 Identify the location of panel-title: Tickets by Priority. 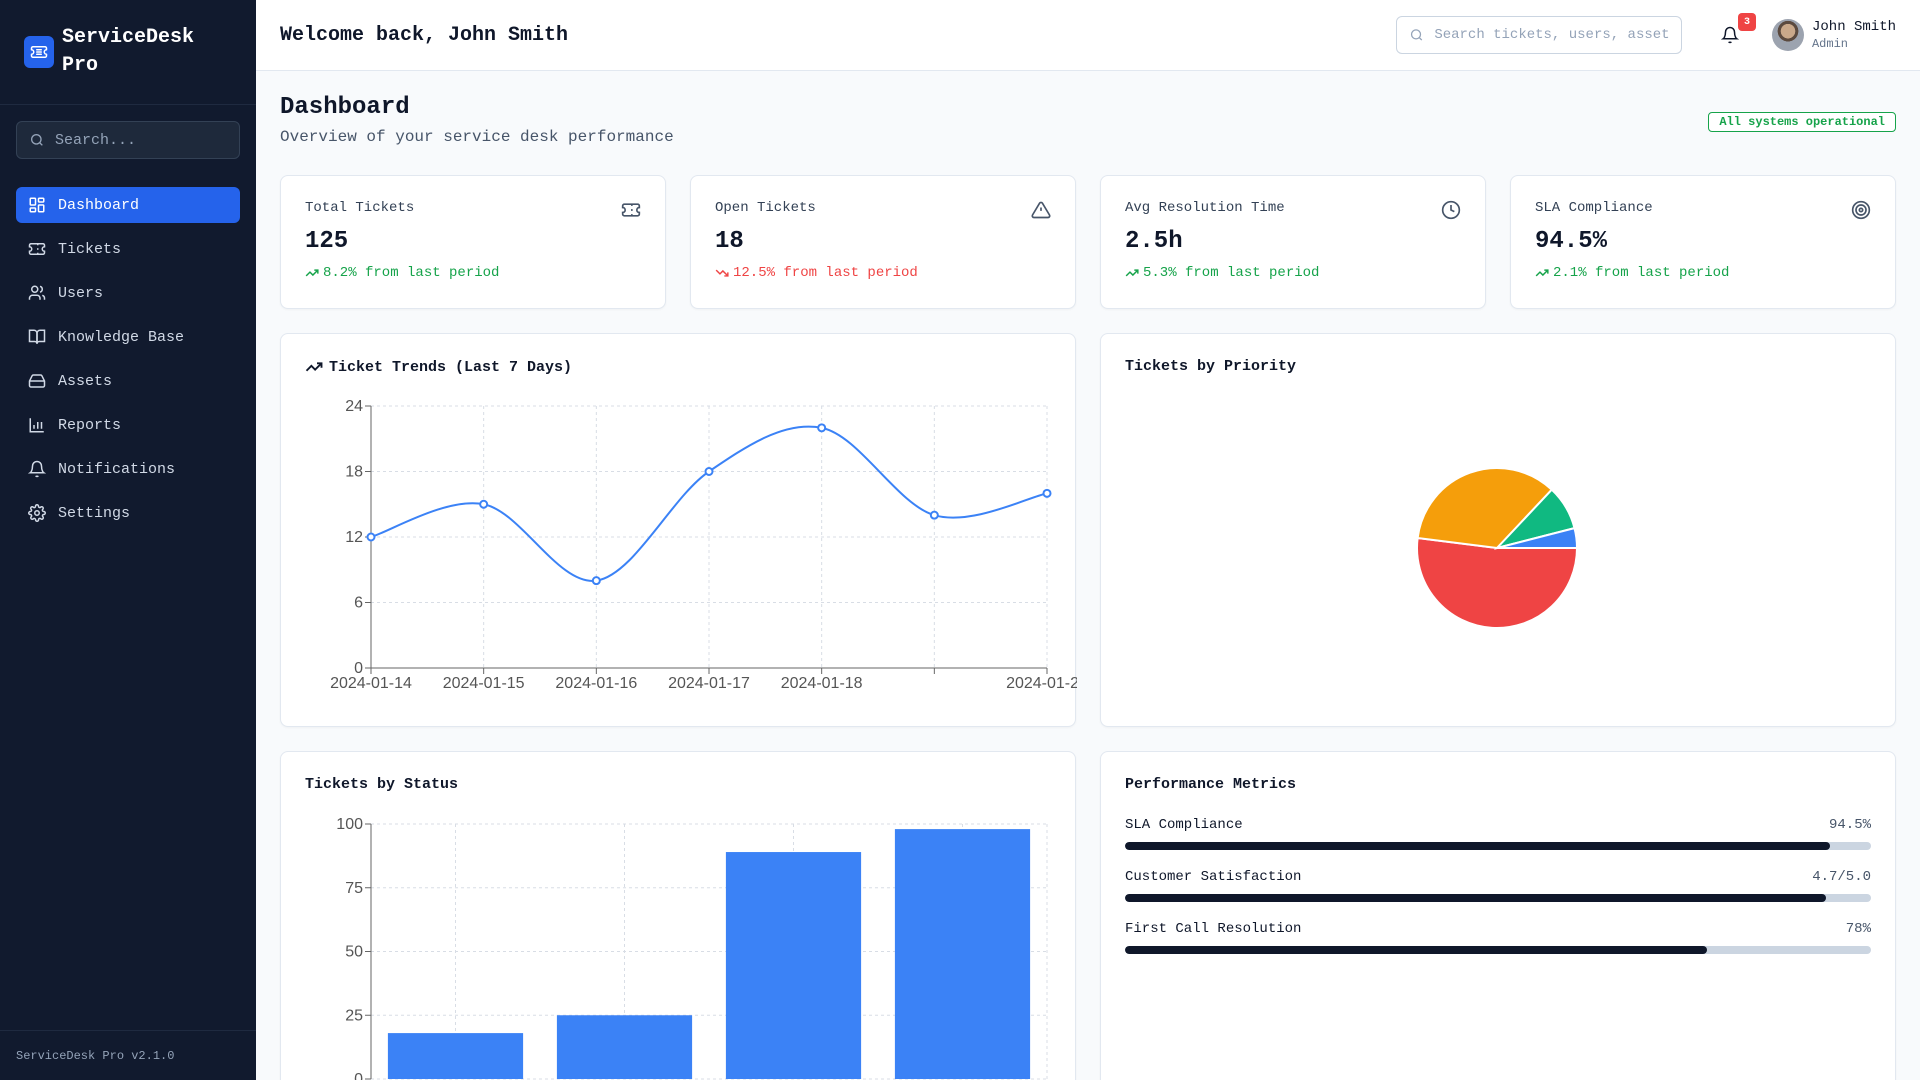
(1210, 366).